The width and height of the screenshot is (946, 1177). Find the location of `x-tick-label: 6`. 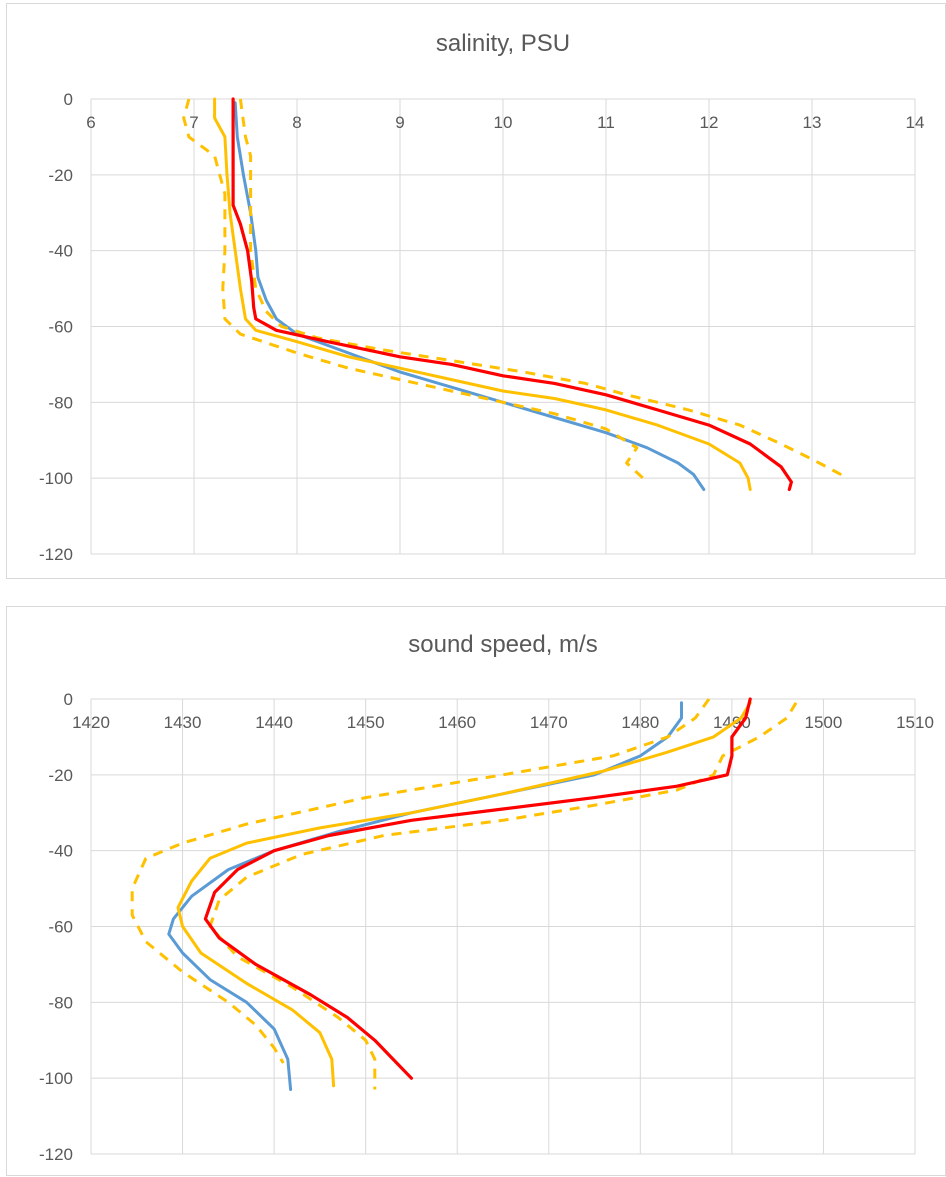

x-tick-label: 6 is located at coordinates (90, 122).